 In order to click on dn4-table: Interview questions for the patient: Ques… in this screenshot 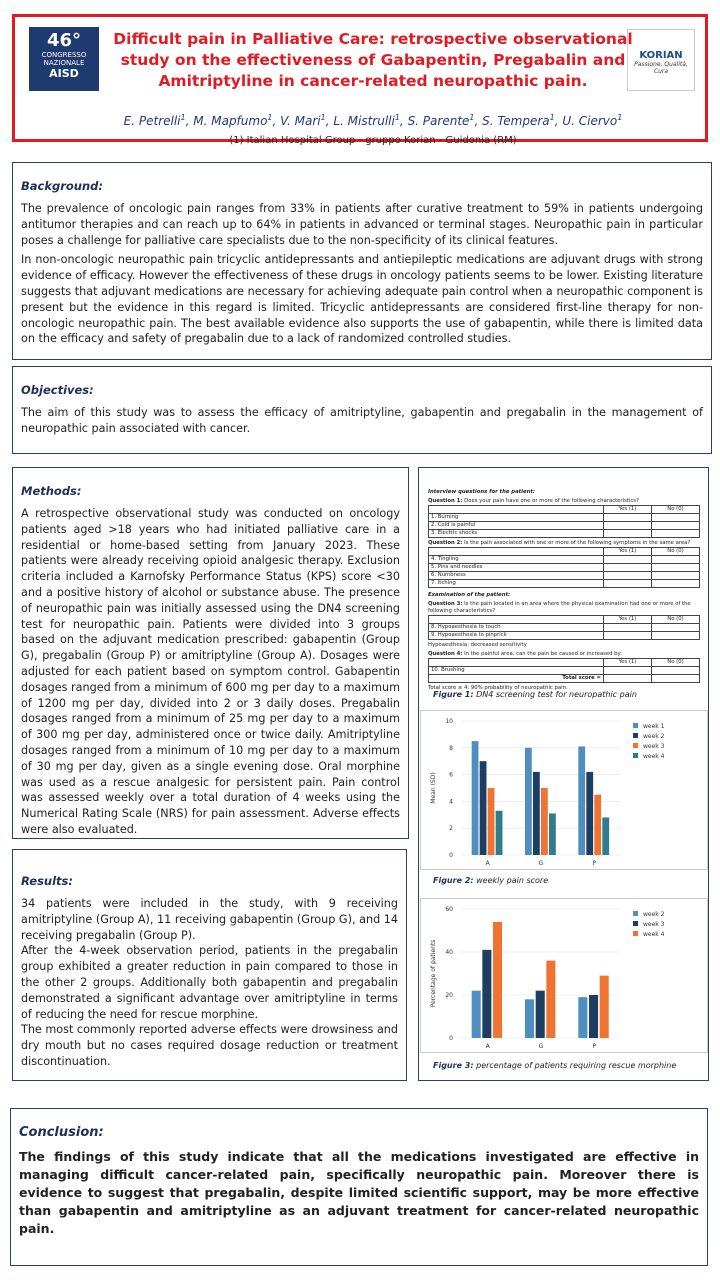, I will do `click(564, 588)`.